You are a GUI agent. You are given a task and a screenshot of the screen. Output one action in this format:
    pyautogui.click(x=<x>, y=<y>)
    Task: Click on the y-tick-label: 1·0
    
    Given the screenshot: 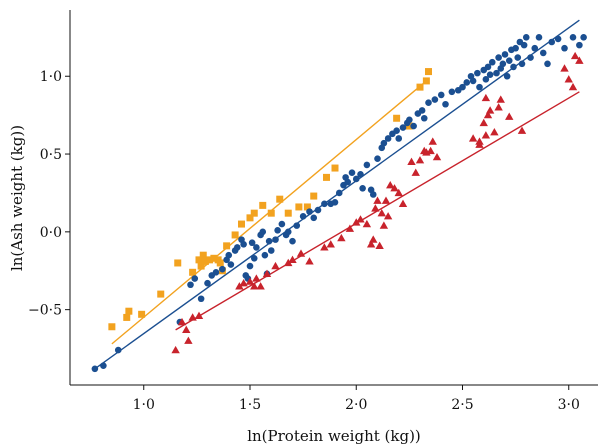 What is the action you would take?
    pyautogui.click(x=51, y=77)
    